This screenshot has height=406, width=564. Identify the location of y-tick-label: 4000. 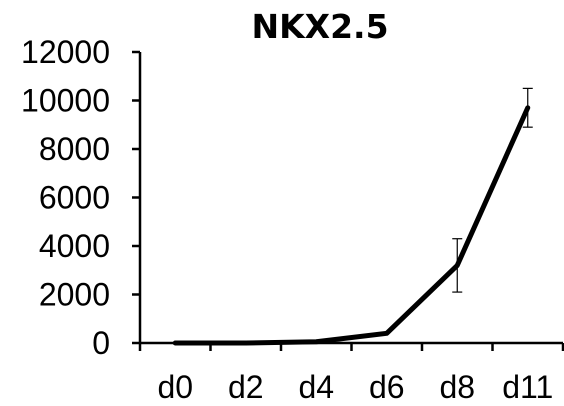
(74, 246).